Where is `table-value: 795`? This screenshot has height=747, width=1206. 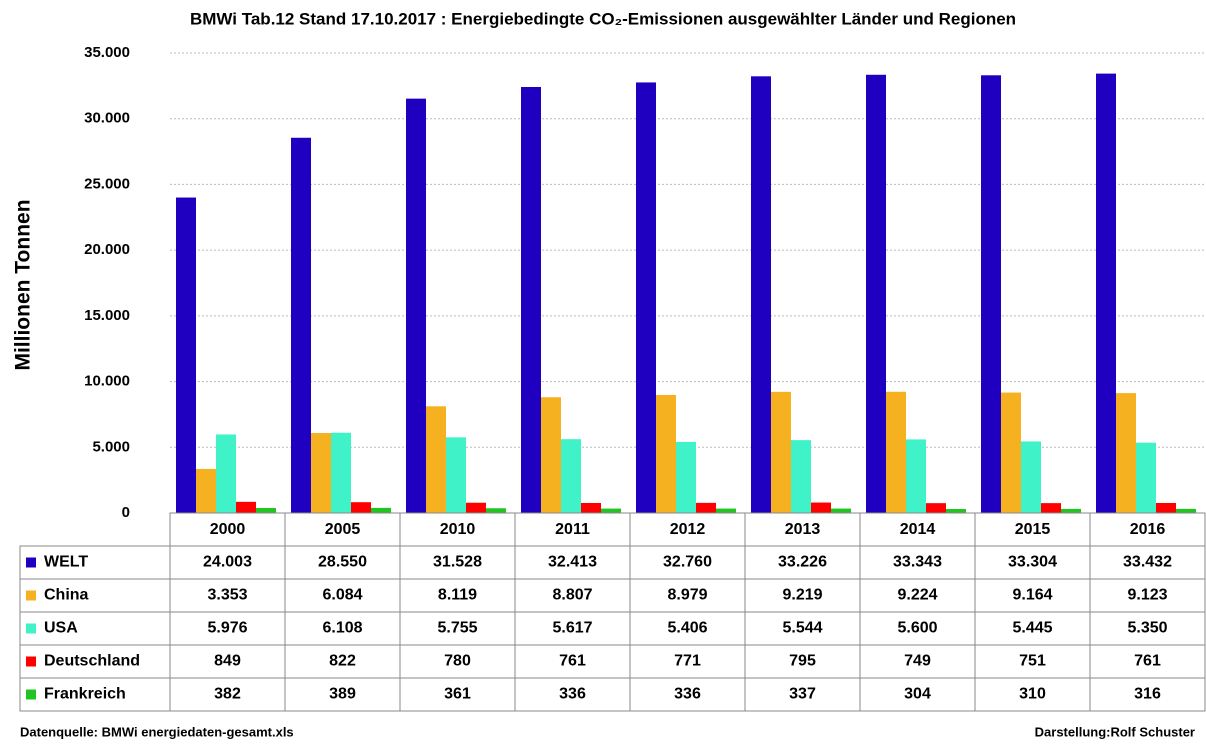
table-value: 795 is located at coordinates (802, 661).